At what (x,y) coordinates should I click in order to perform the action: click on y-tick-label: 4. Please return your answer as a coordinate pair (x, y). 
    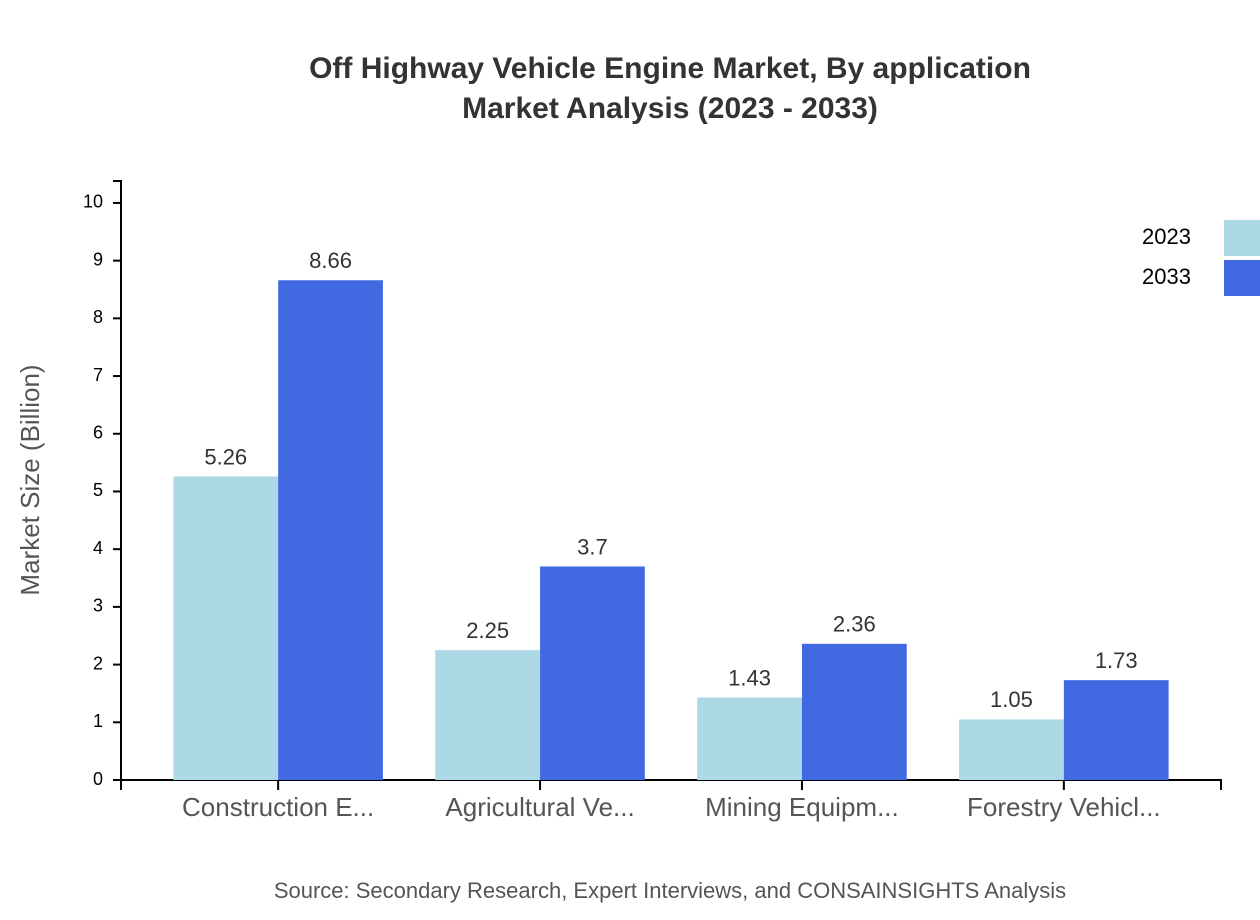
    Looking at the image, I should click on (98, 548).